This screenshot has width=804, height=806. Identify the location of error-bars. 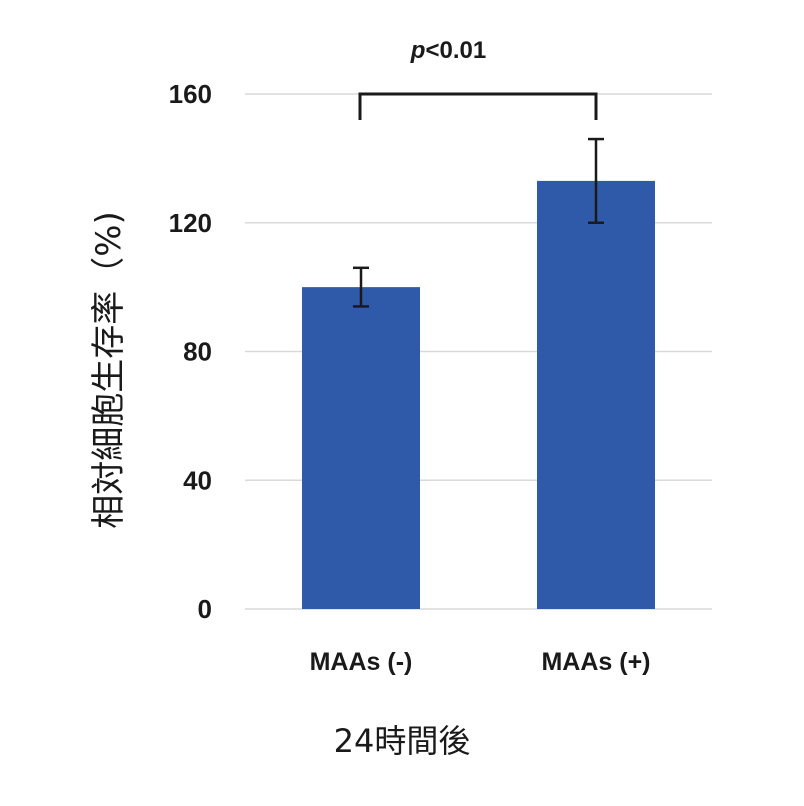
(478, 222).